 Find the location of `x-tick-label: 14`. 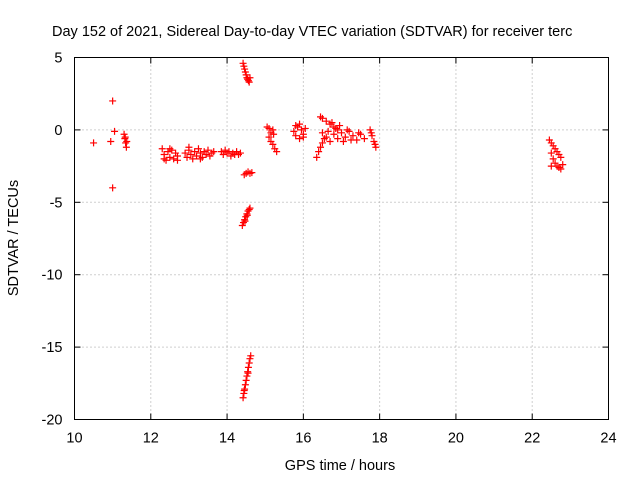

x-tick-label: 14 is located at coordinates (227, 439).